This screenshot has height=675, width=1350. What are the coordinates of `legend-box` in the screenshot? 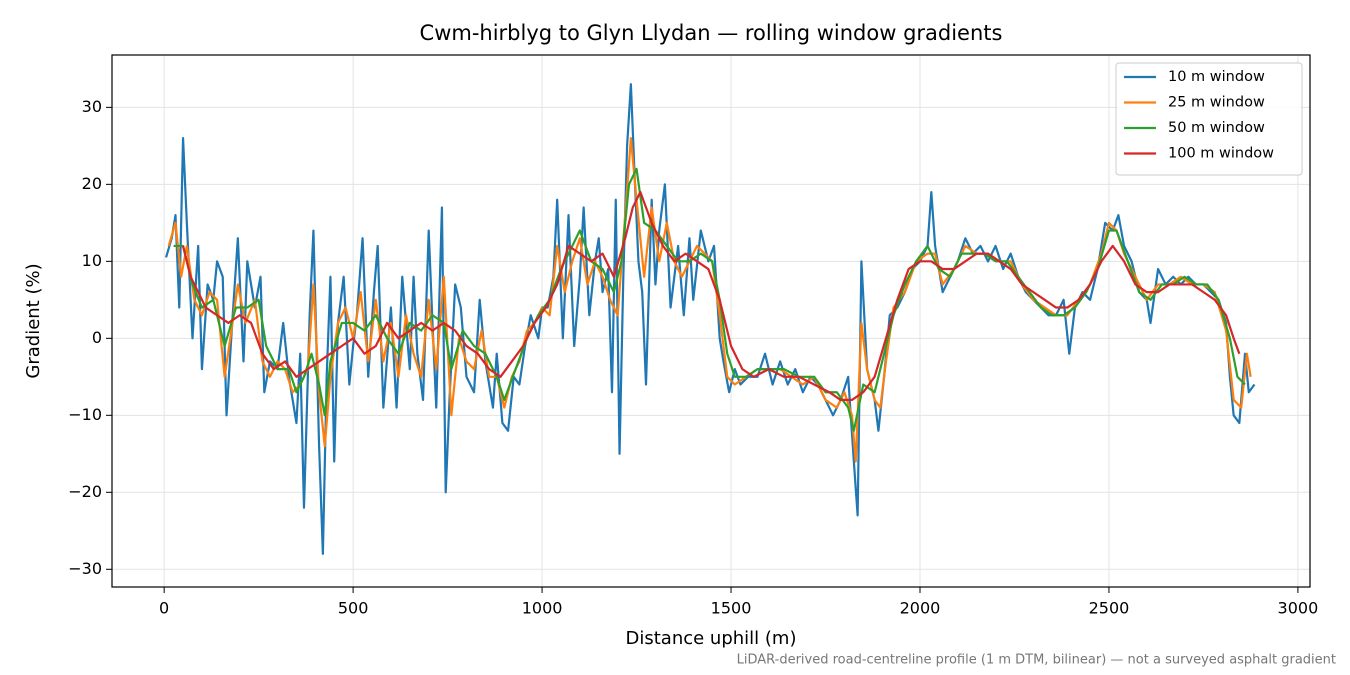 It's located at (1209, 119).